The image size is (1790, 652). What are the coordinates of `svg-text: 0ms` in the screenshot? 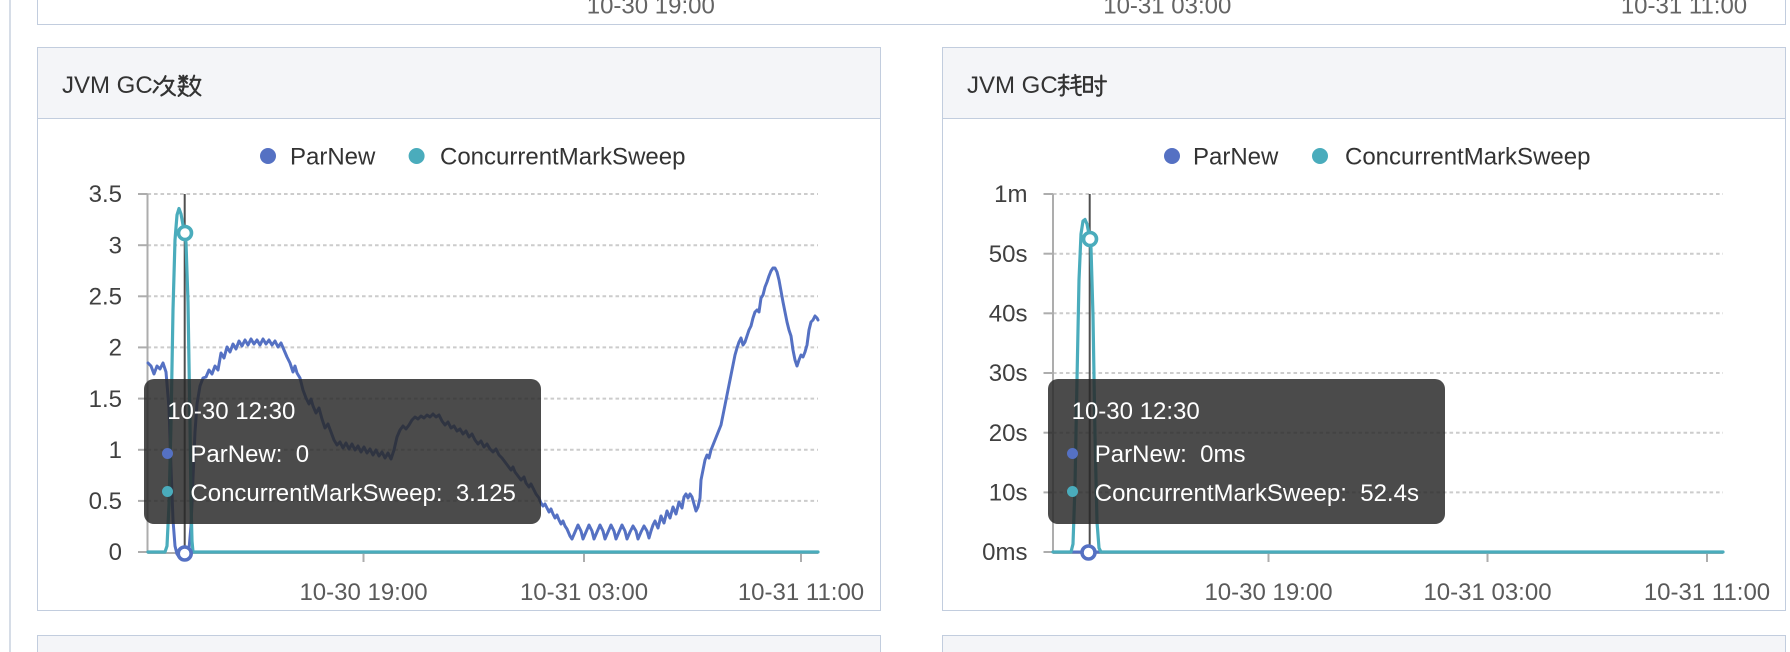 It's located at (1004, 552).